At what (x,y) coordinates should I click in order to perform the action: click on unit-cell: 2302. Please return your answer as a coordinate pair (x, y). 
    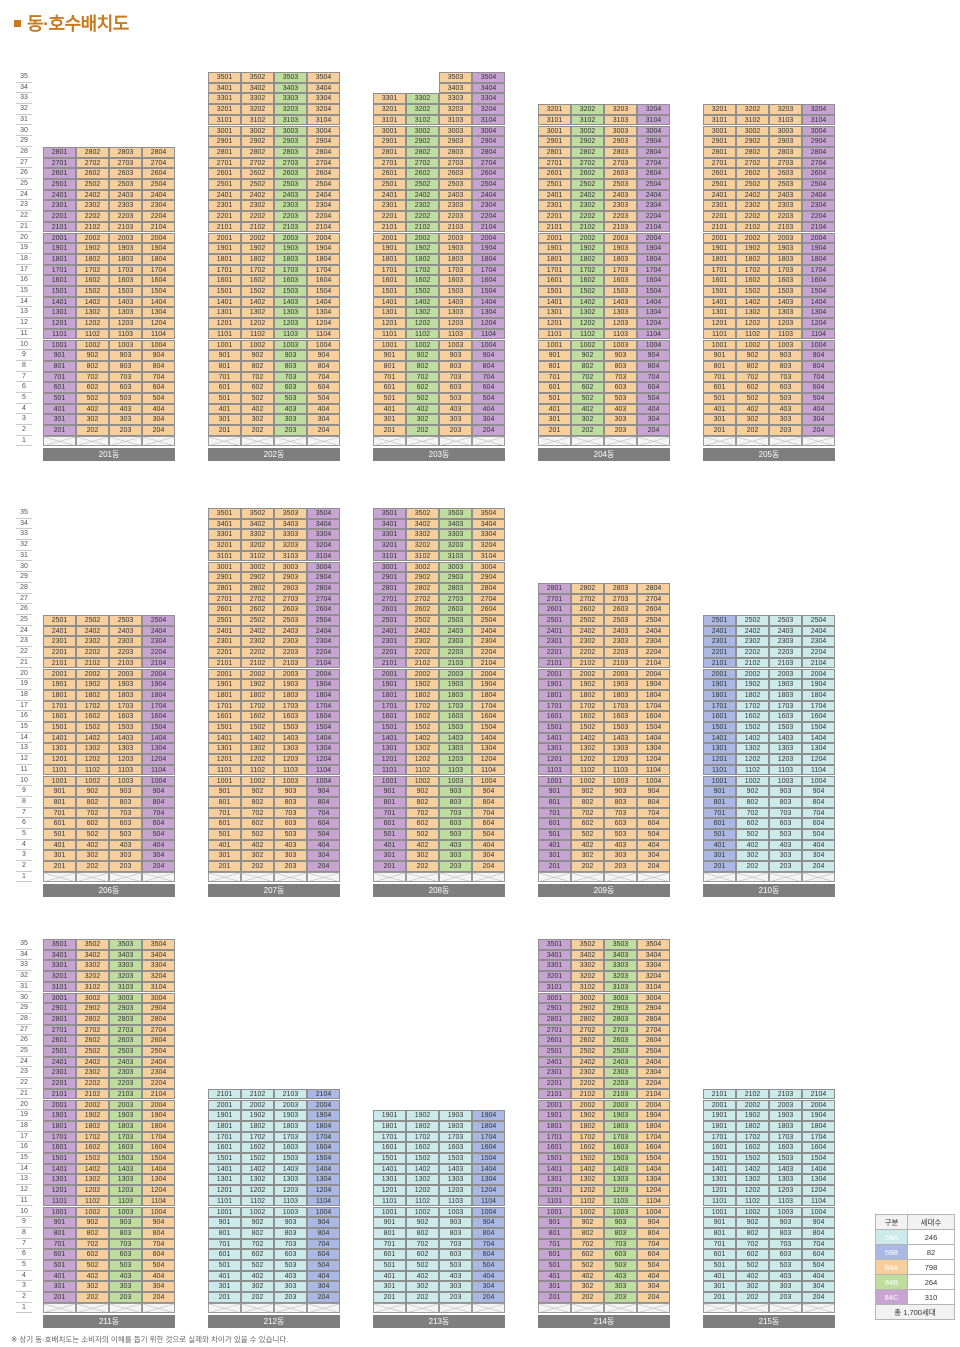
    Looking at the image, I should click on (587, 206).